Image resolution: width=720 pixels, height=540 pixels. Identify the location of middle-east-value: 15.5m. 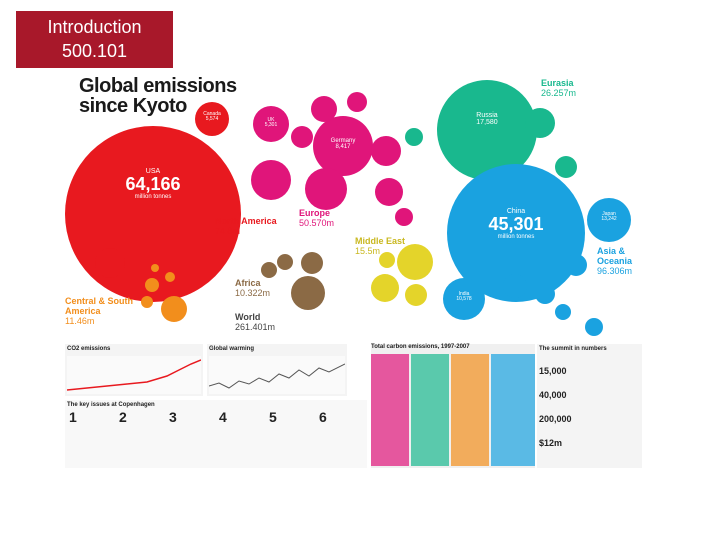
(368, 251).